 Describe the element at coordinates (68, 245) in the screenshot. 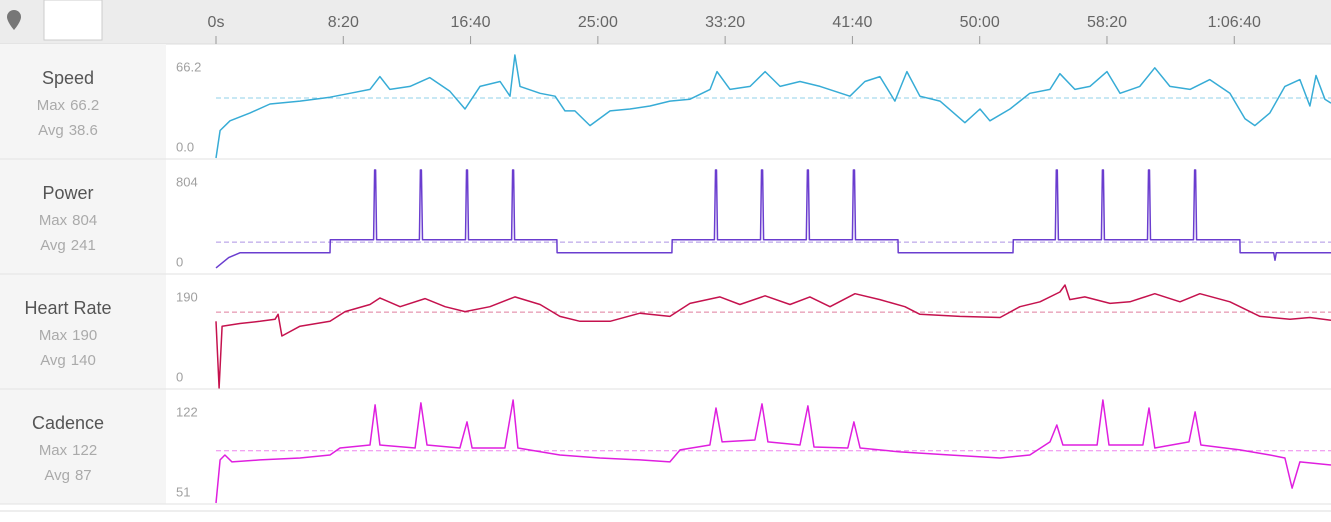

I see `avg-stat: Avg 241` at that location.